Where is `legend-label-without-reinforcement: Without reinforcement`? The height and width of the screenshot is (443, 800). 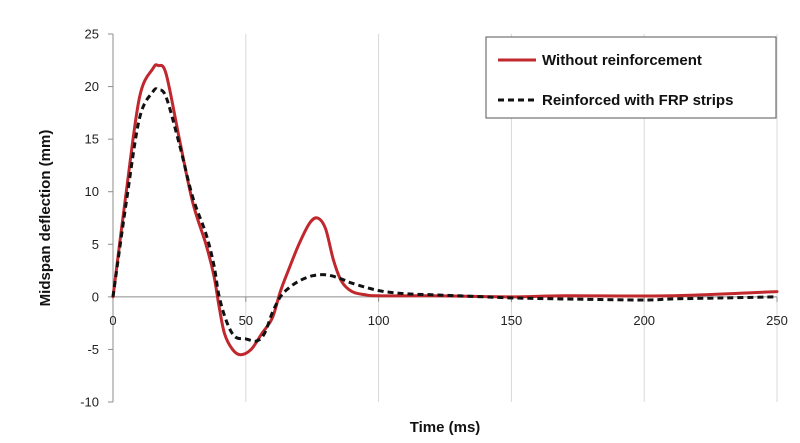
legend-label-without-reinforcement: Without reinforcement is located at coordinates (622, 60).